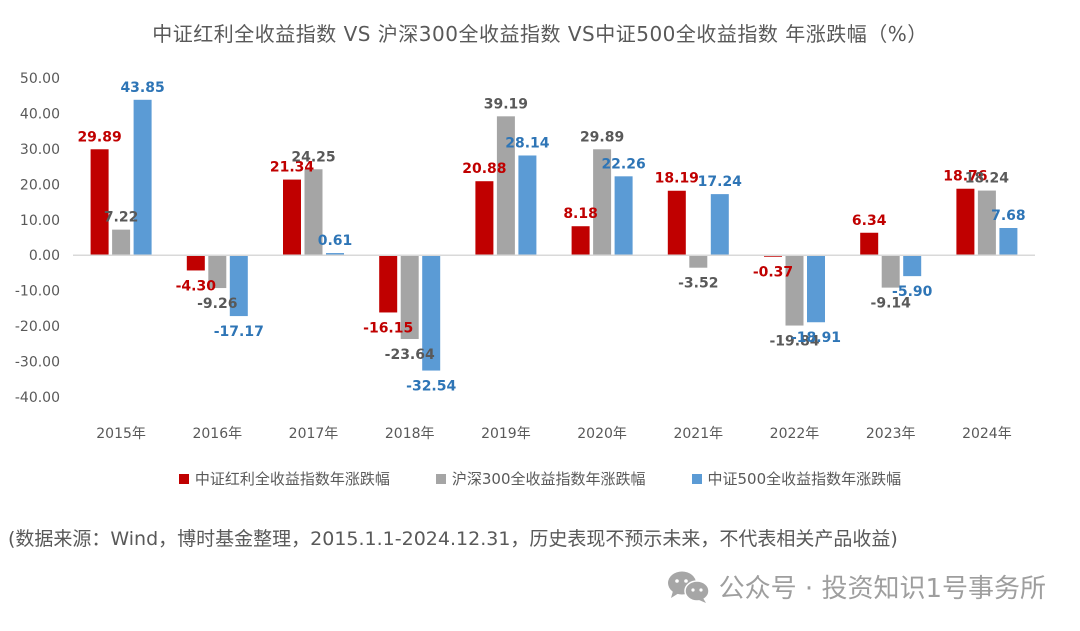 Image resolution: width=1080 pixels, height=631 pixels. Describe the element at coordinates (891, 304) in the screenshot. I see `data-label: -9.14` at that location.